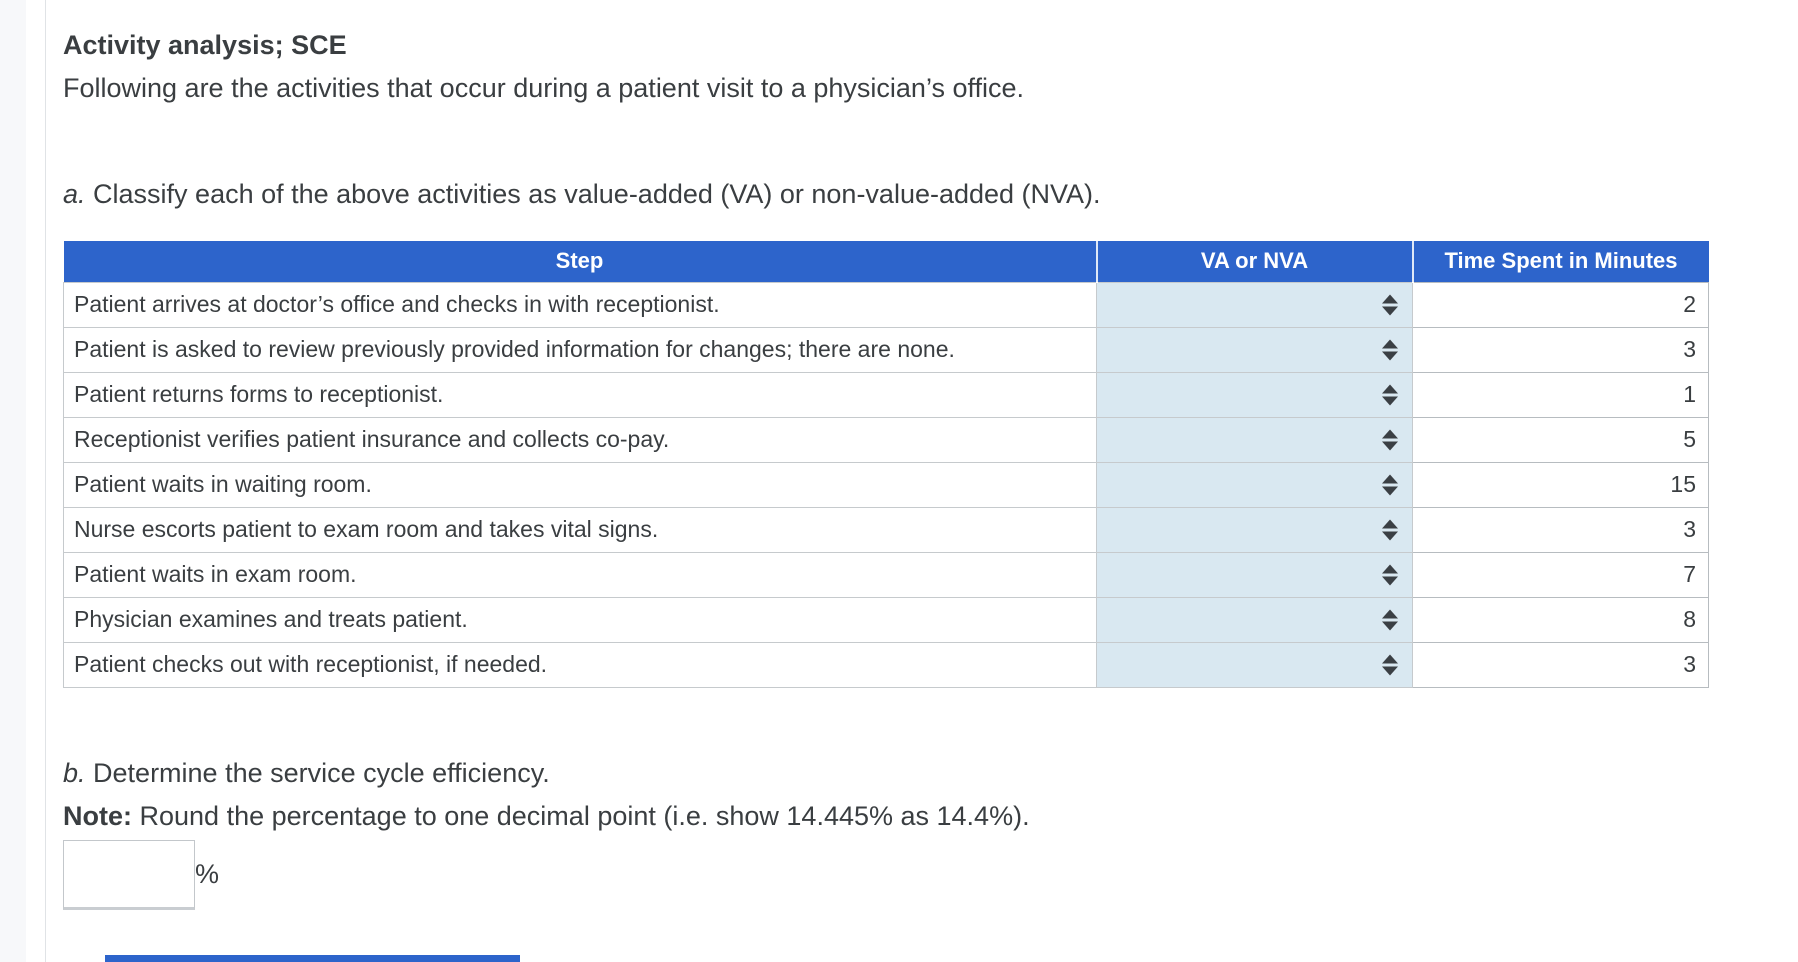 The image size is (1798, 962). I want to click on header-step: Step, so click(580, 261).